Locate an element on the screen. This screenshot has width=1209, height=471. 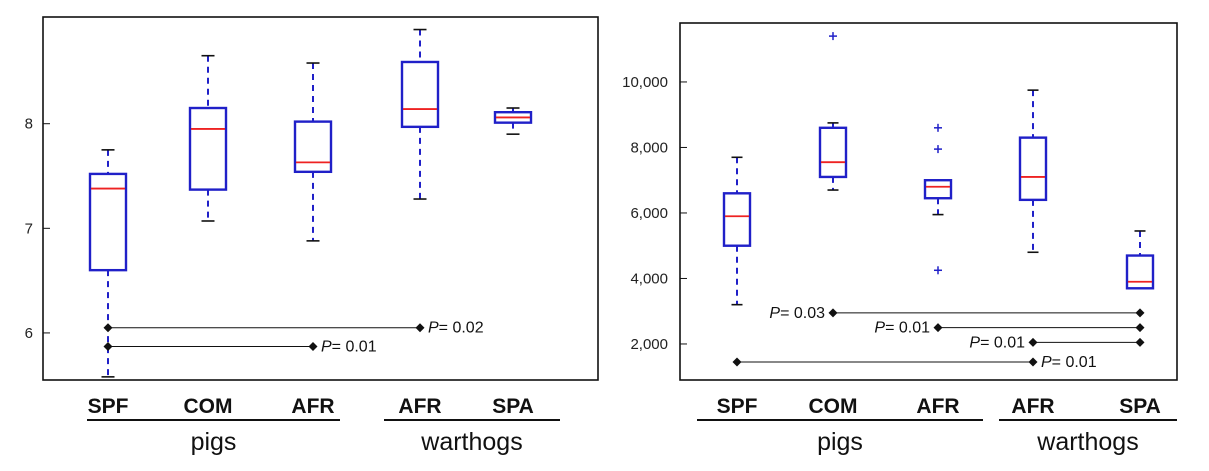
y-tick-label: 4,000 is located at coordinates (649, 278).